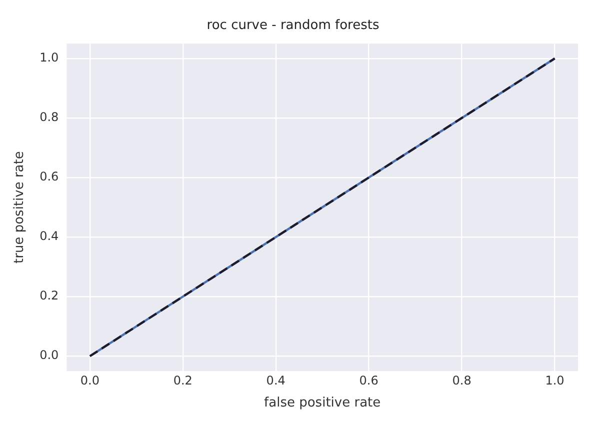 This screenshot has height=423, width=600. What do you see at coordinates (20, 207) in the screenshot?
I see `y-axis-title: true positive rate` at bounding box center [20, 207].